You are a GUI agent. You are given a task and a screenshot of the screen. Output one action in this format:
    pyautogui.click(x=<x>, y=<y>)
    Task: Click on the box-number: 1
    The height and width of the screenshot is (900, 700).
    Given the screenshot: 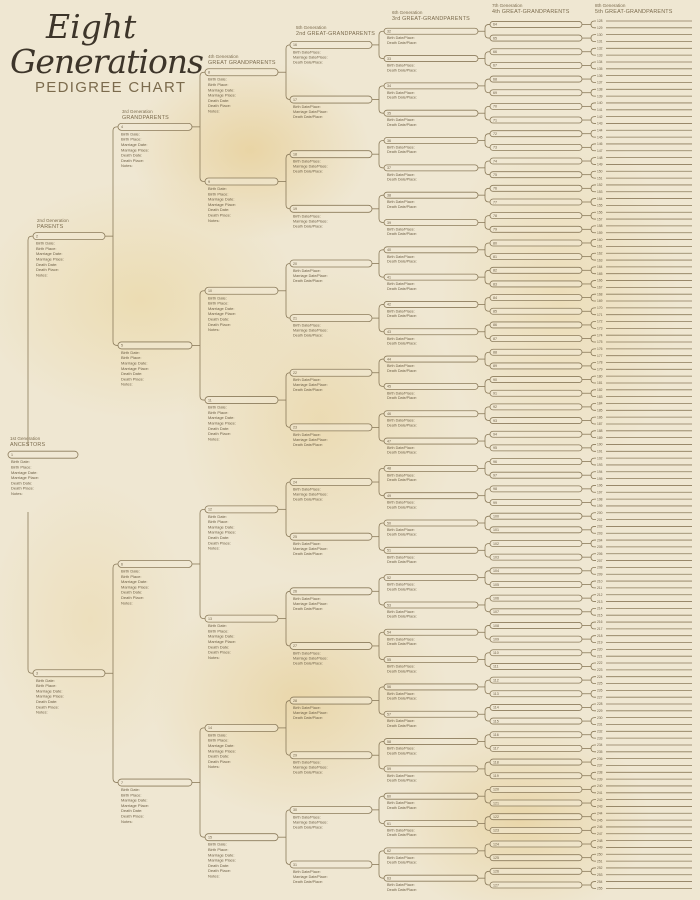 What is the action you would take?
    pyautogui.click(x=12, y=455)
    